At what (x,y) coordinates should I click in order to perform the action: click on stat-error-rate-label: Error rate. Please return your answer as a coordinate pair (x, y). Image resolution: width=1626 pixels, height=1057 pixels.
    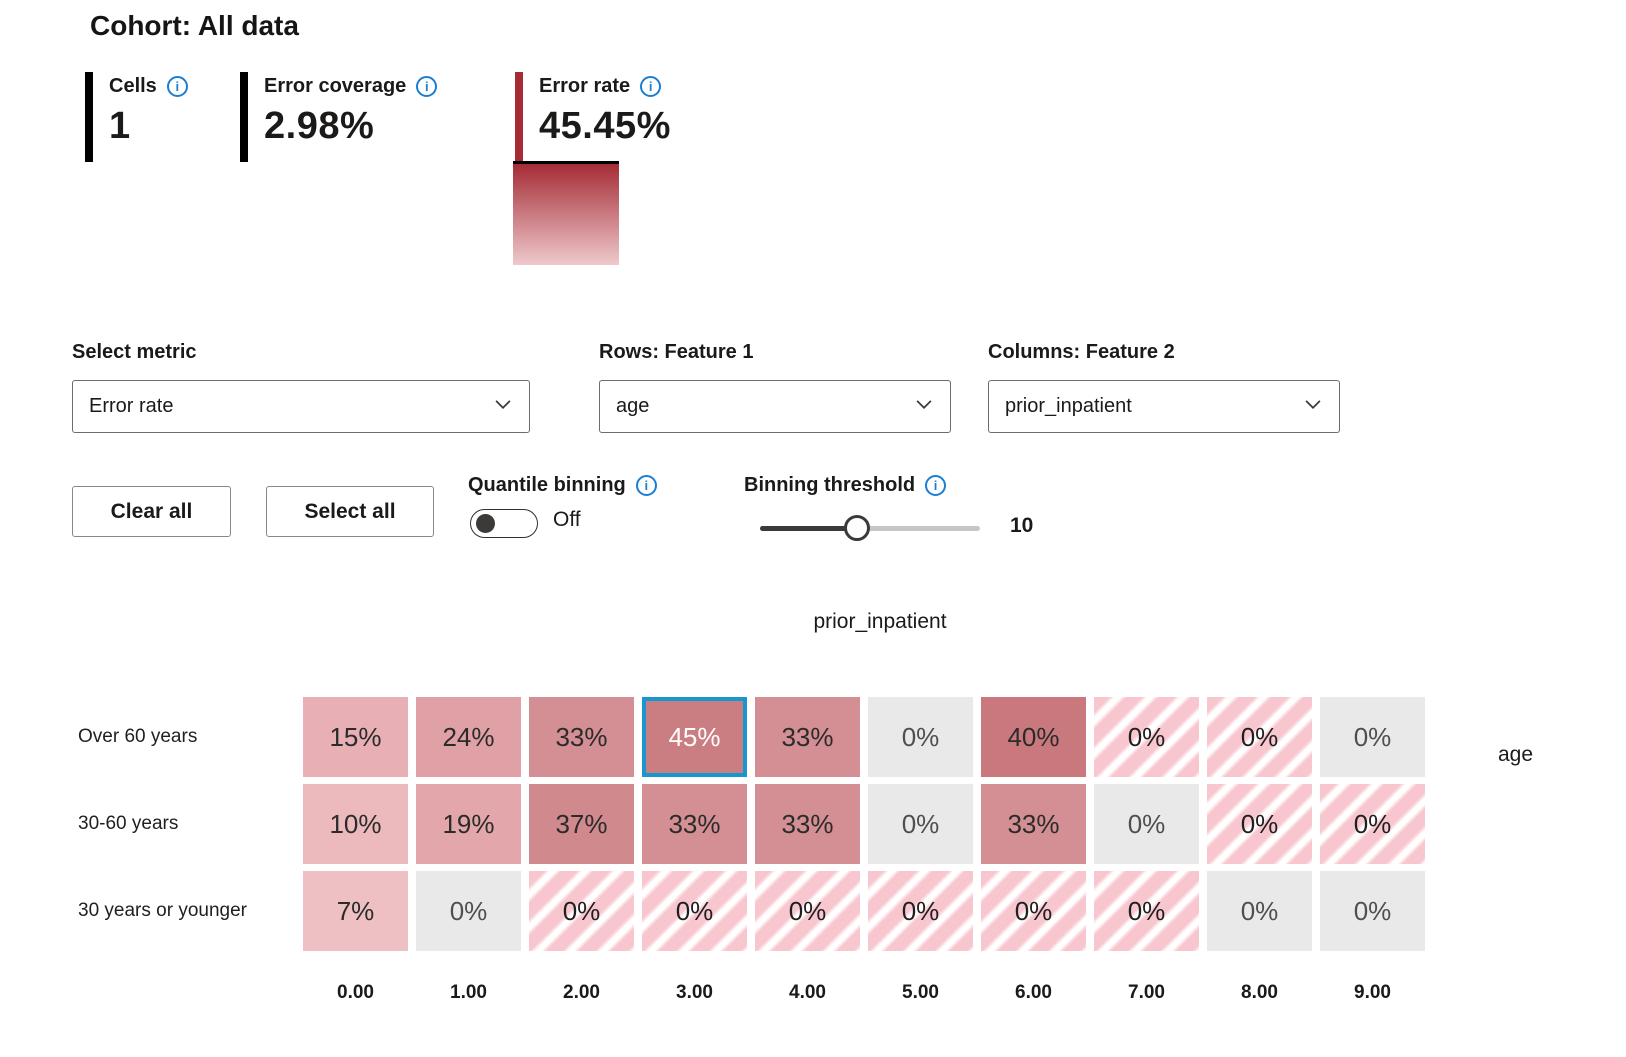
    Looking at the image, I should click on (585, 85).